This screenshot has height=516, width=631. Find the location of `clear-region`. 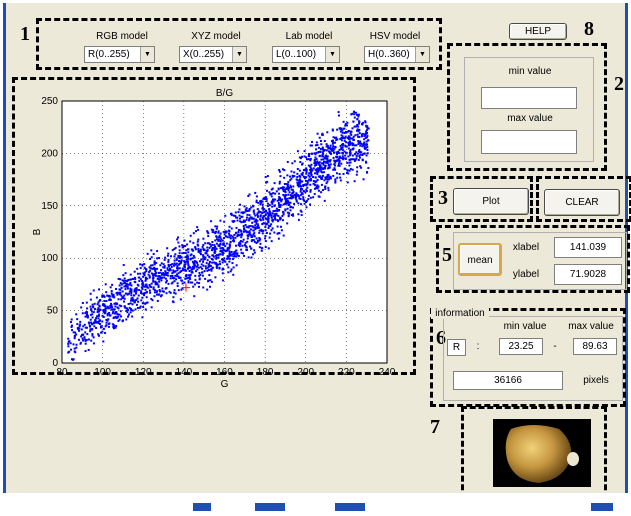

clear-region is located at coordinates (583, 199).